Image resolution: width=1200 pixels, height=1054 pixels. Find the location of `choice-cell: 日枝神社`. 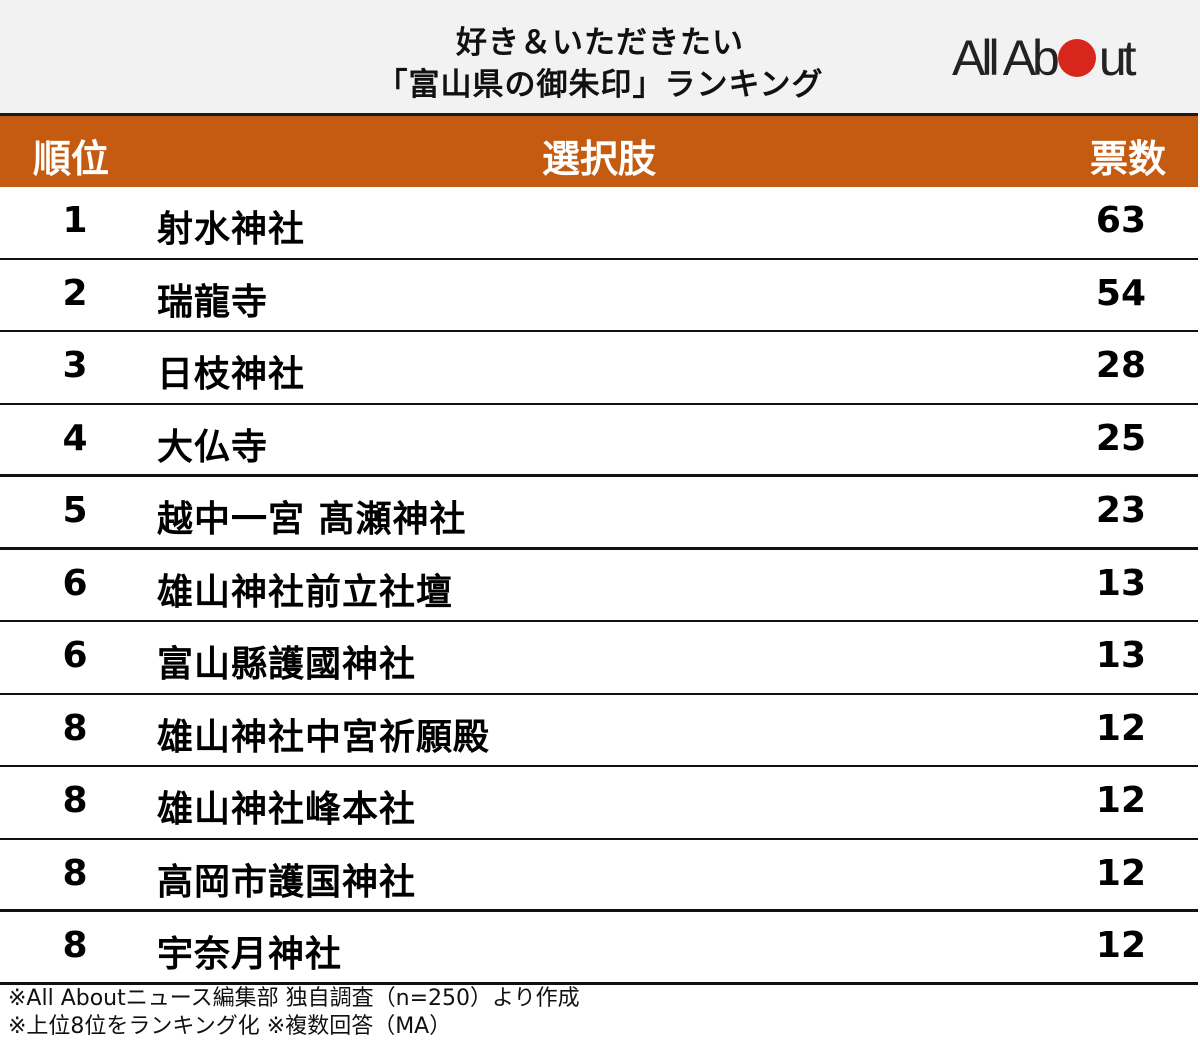

choice-cell: 日枝神社 is located at coordinates (231, 374).